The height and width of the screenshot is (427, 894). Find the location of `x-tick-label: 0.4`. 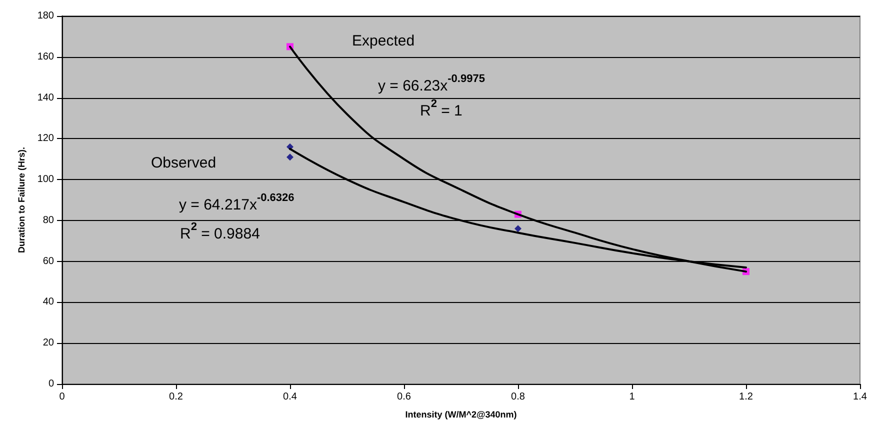

x-tick-label: 0.4 is located at coordinates (290, 397).